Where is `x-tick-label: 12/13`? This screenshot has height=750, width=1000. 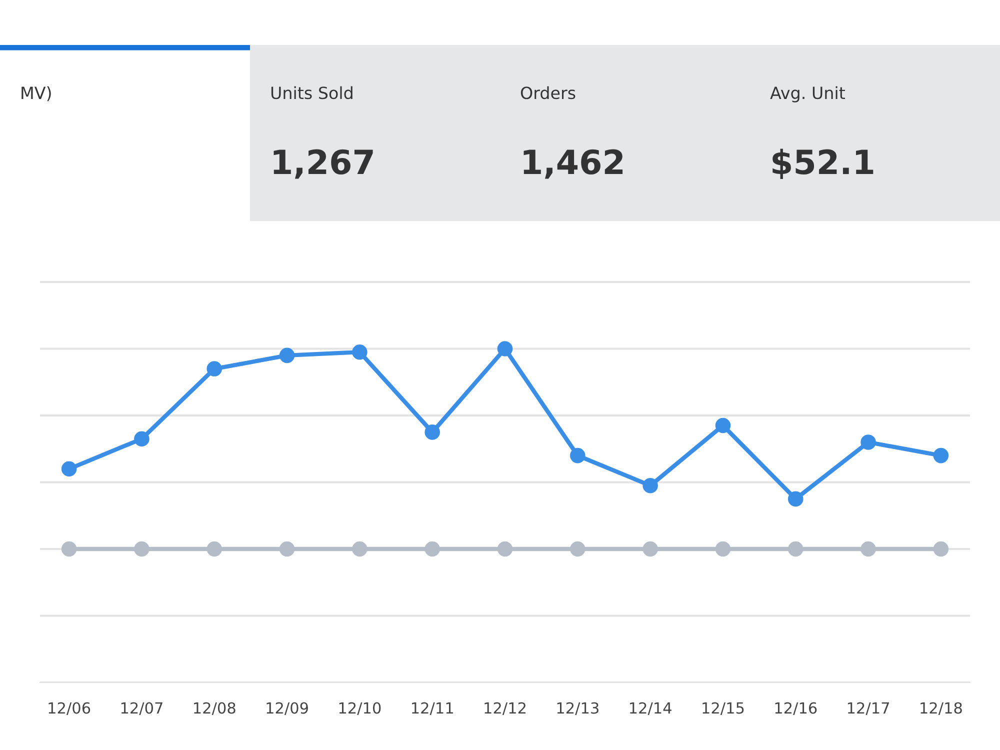 x-tick-label: 12/13 is located at coordinates (577, 708).